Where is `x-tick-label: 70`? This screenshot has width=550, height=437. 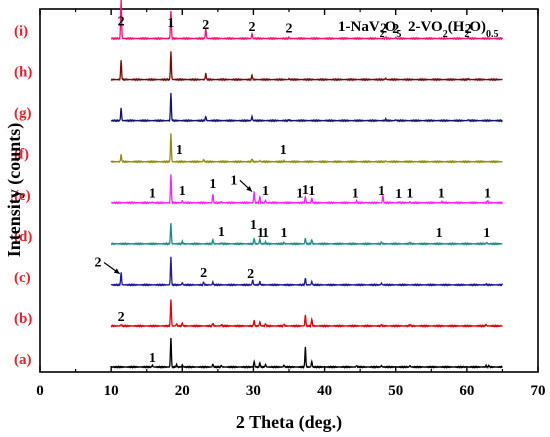 x-tick-label: 70 is located at coordinates (538, 391).